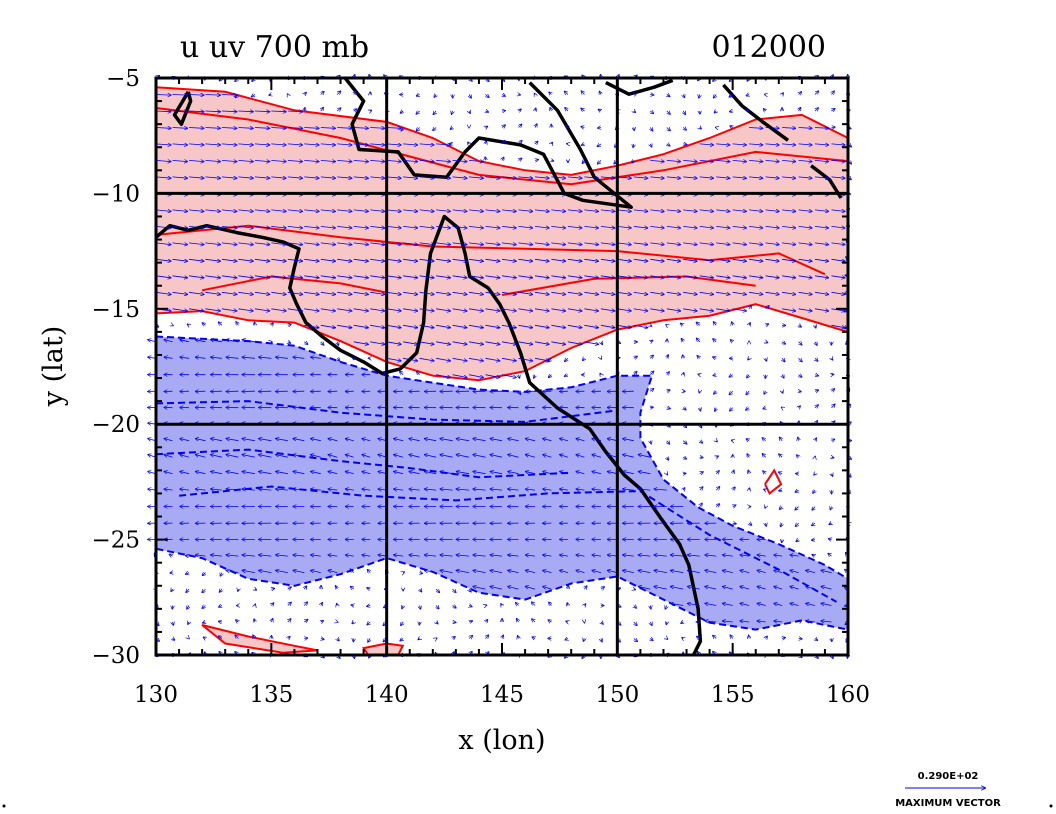 The height and width of the screenshot is (814, 1056). What do you see at coordinates (387, 695) in the screenshot?
I see `x-tick-label: 140` at bounding box center [387, 695].